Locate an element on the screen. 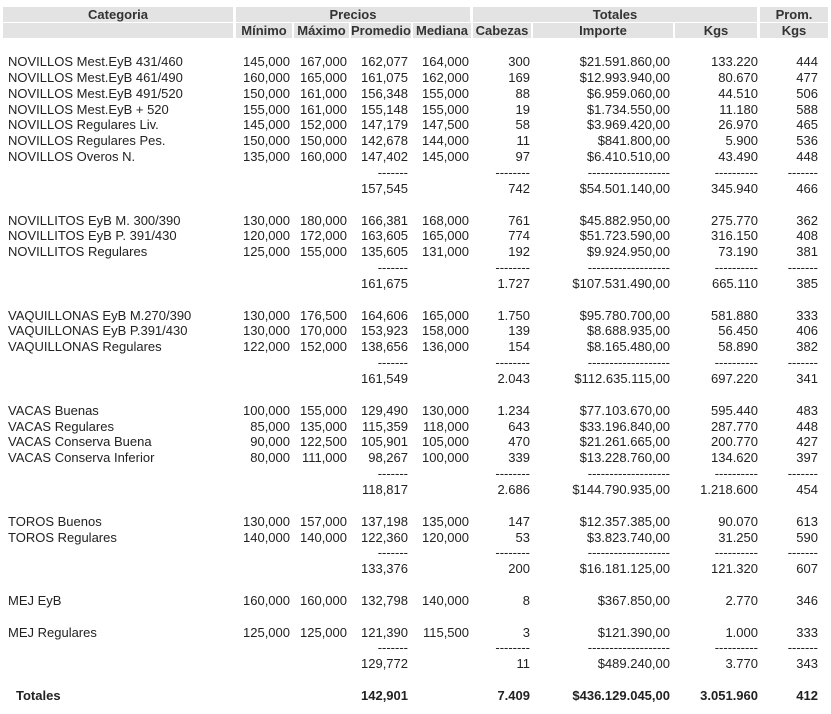 The image size is (831, 714). category: NOVILLOS Mest.EyB + 520 is located at coordinates (88, 109).